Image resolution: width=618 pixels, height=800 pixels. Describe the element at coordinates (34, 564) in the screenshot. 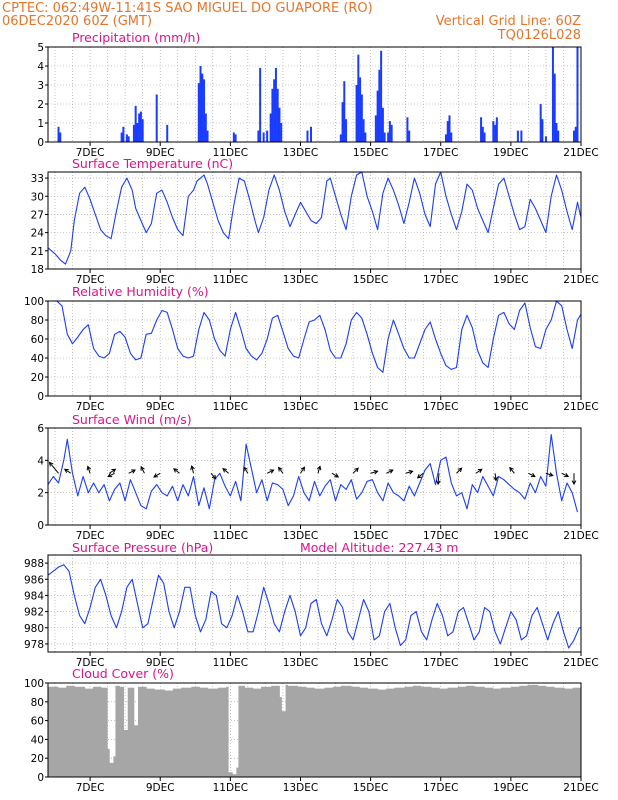

I see `y-tick-label: 988` at that location.